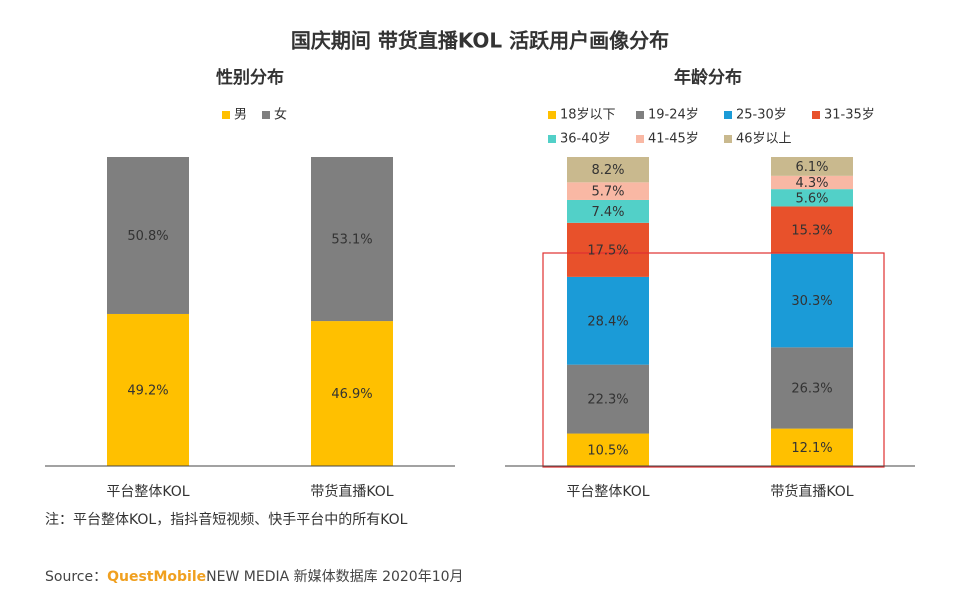  I want to click on data-label: 7.4%, so click(607, 212).